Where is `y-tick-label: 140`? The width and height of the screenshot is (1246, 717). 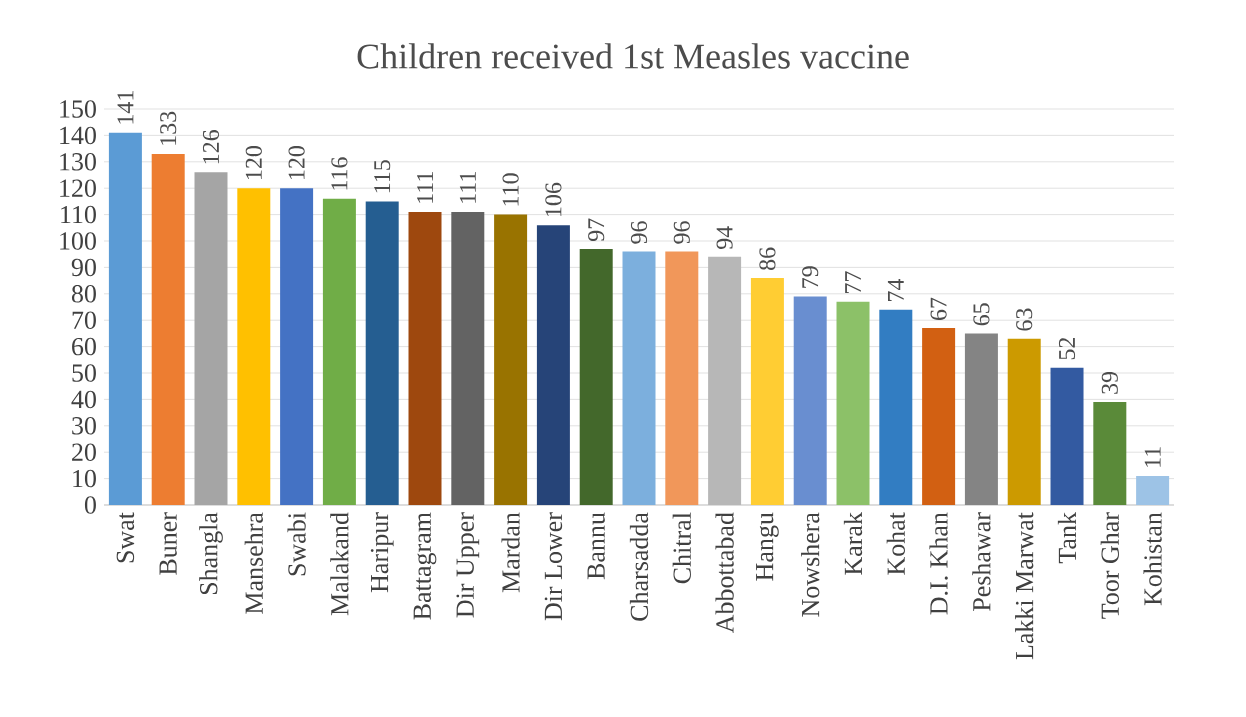 y-tick-label: 140 is located at coordinates (78, 135).